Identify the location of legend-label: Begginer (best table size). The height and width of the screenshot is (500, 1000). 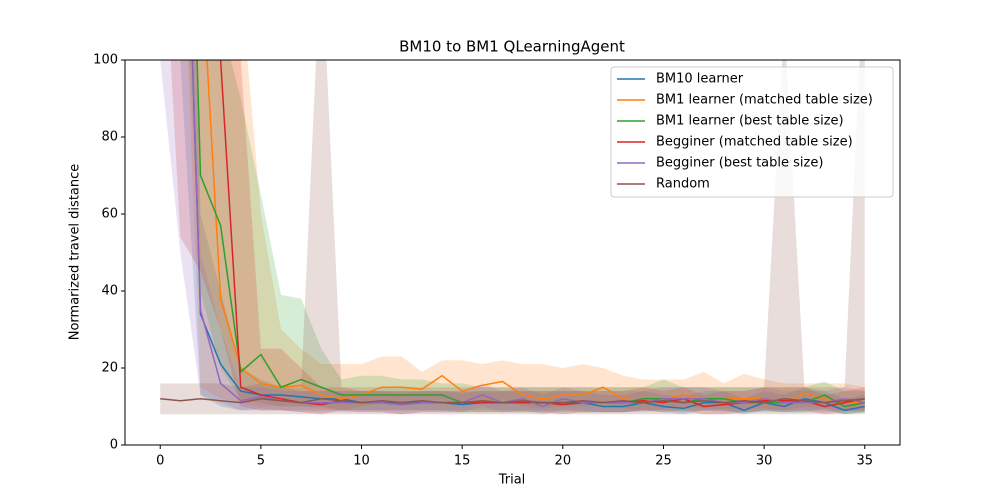
(739, 163).